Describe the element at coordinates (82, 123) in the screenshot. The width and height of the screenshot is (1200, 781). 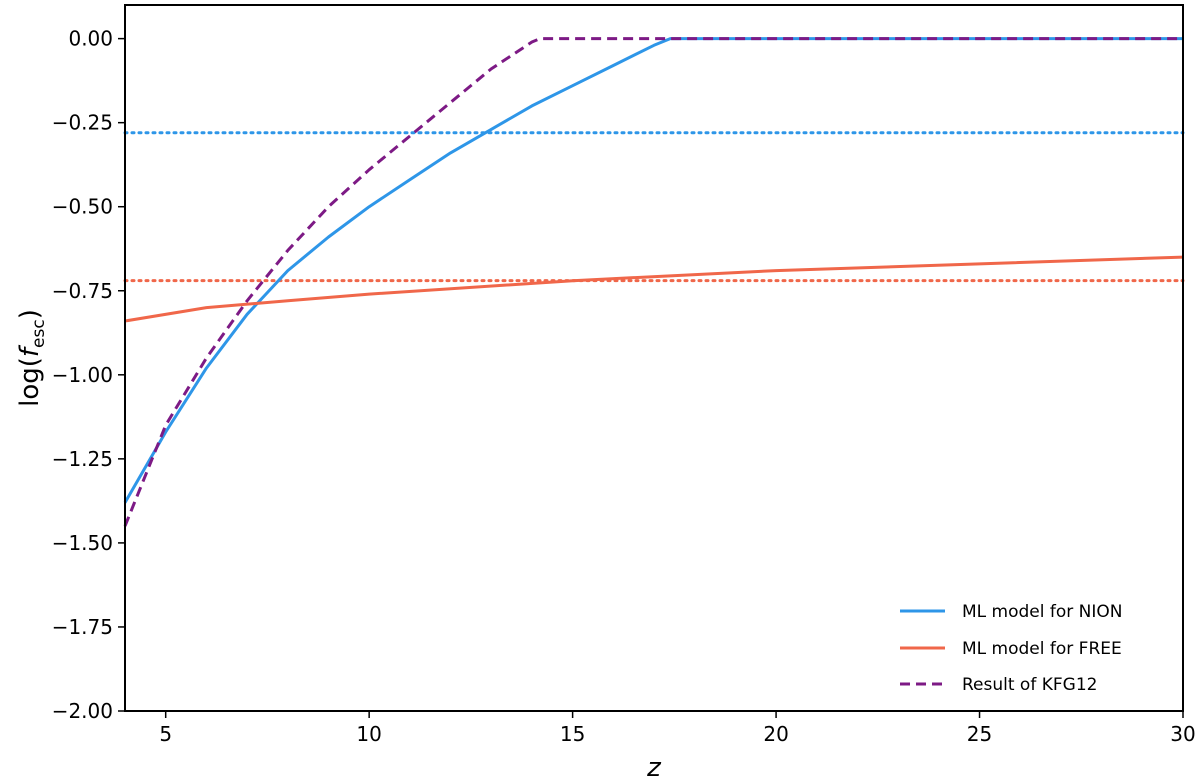
I see `y-tick-label: −0.25` at that location.